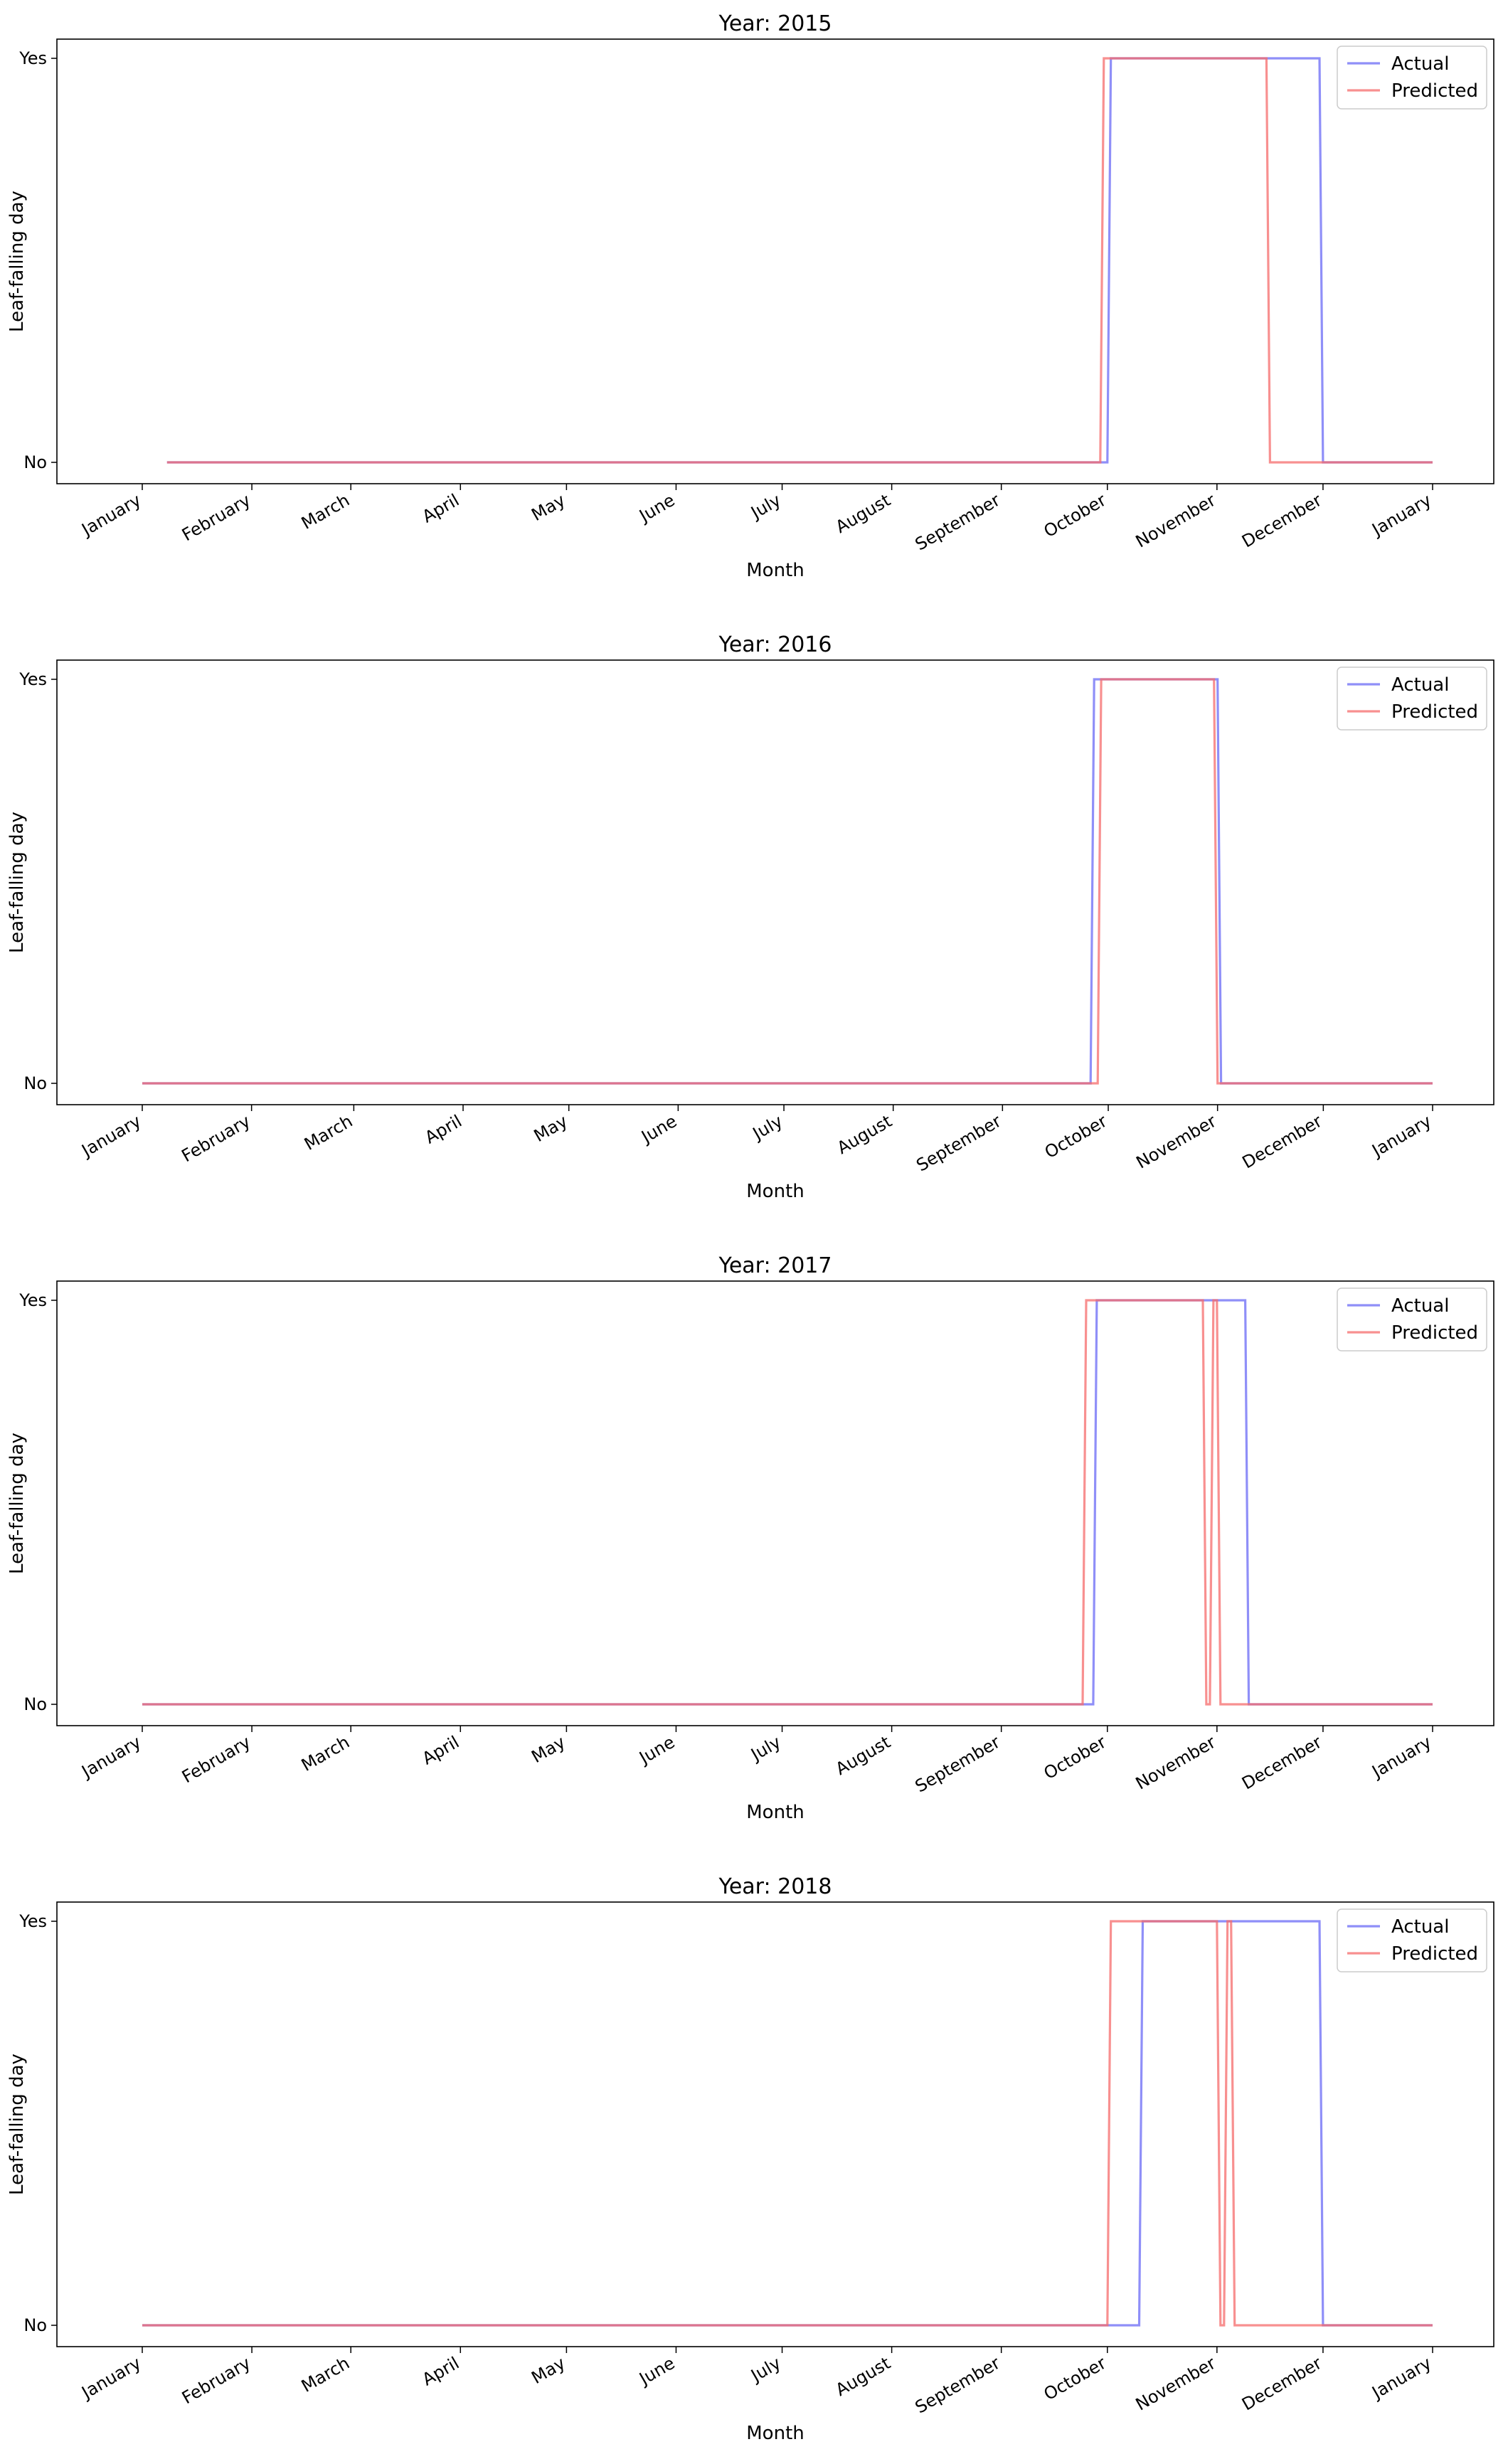 Image resolution: width=1508 pixels, height=2464 pixels. Describe the element at coordinates (775, 1886) in the screenshot. I see `chart-title: Year: 2018` at that location.